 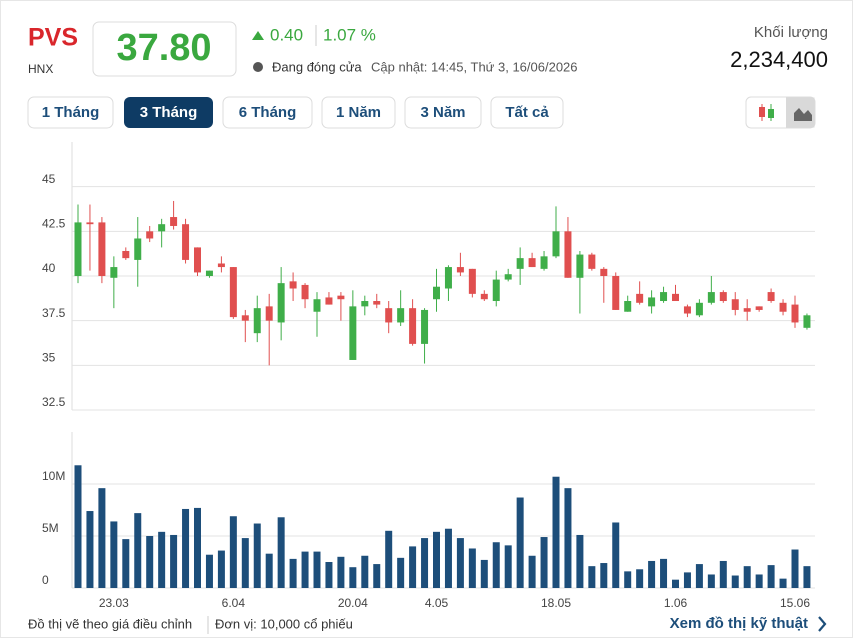 What do you see at coordinates (110, 623) in the screenshot?
I see `footer-note: Đồ thị vẽ theo giá điều chỉnh` at bounding box center [110, 623].